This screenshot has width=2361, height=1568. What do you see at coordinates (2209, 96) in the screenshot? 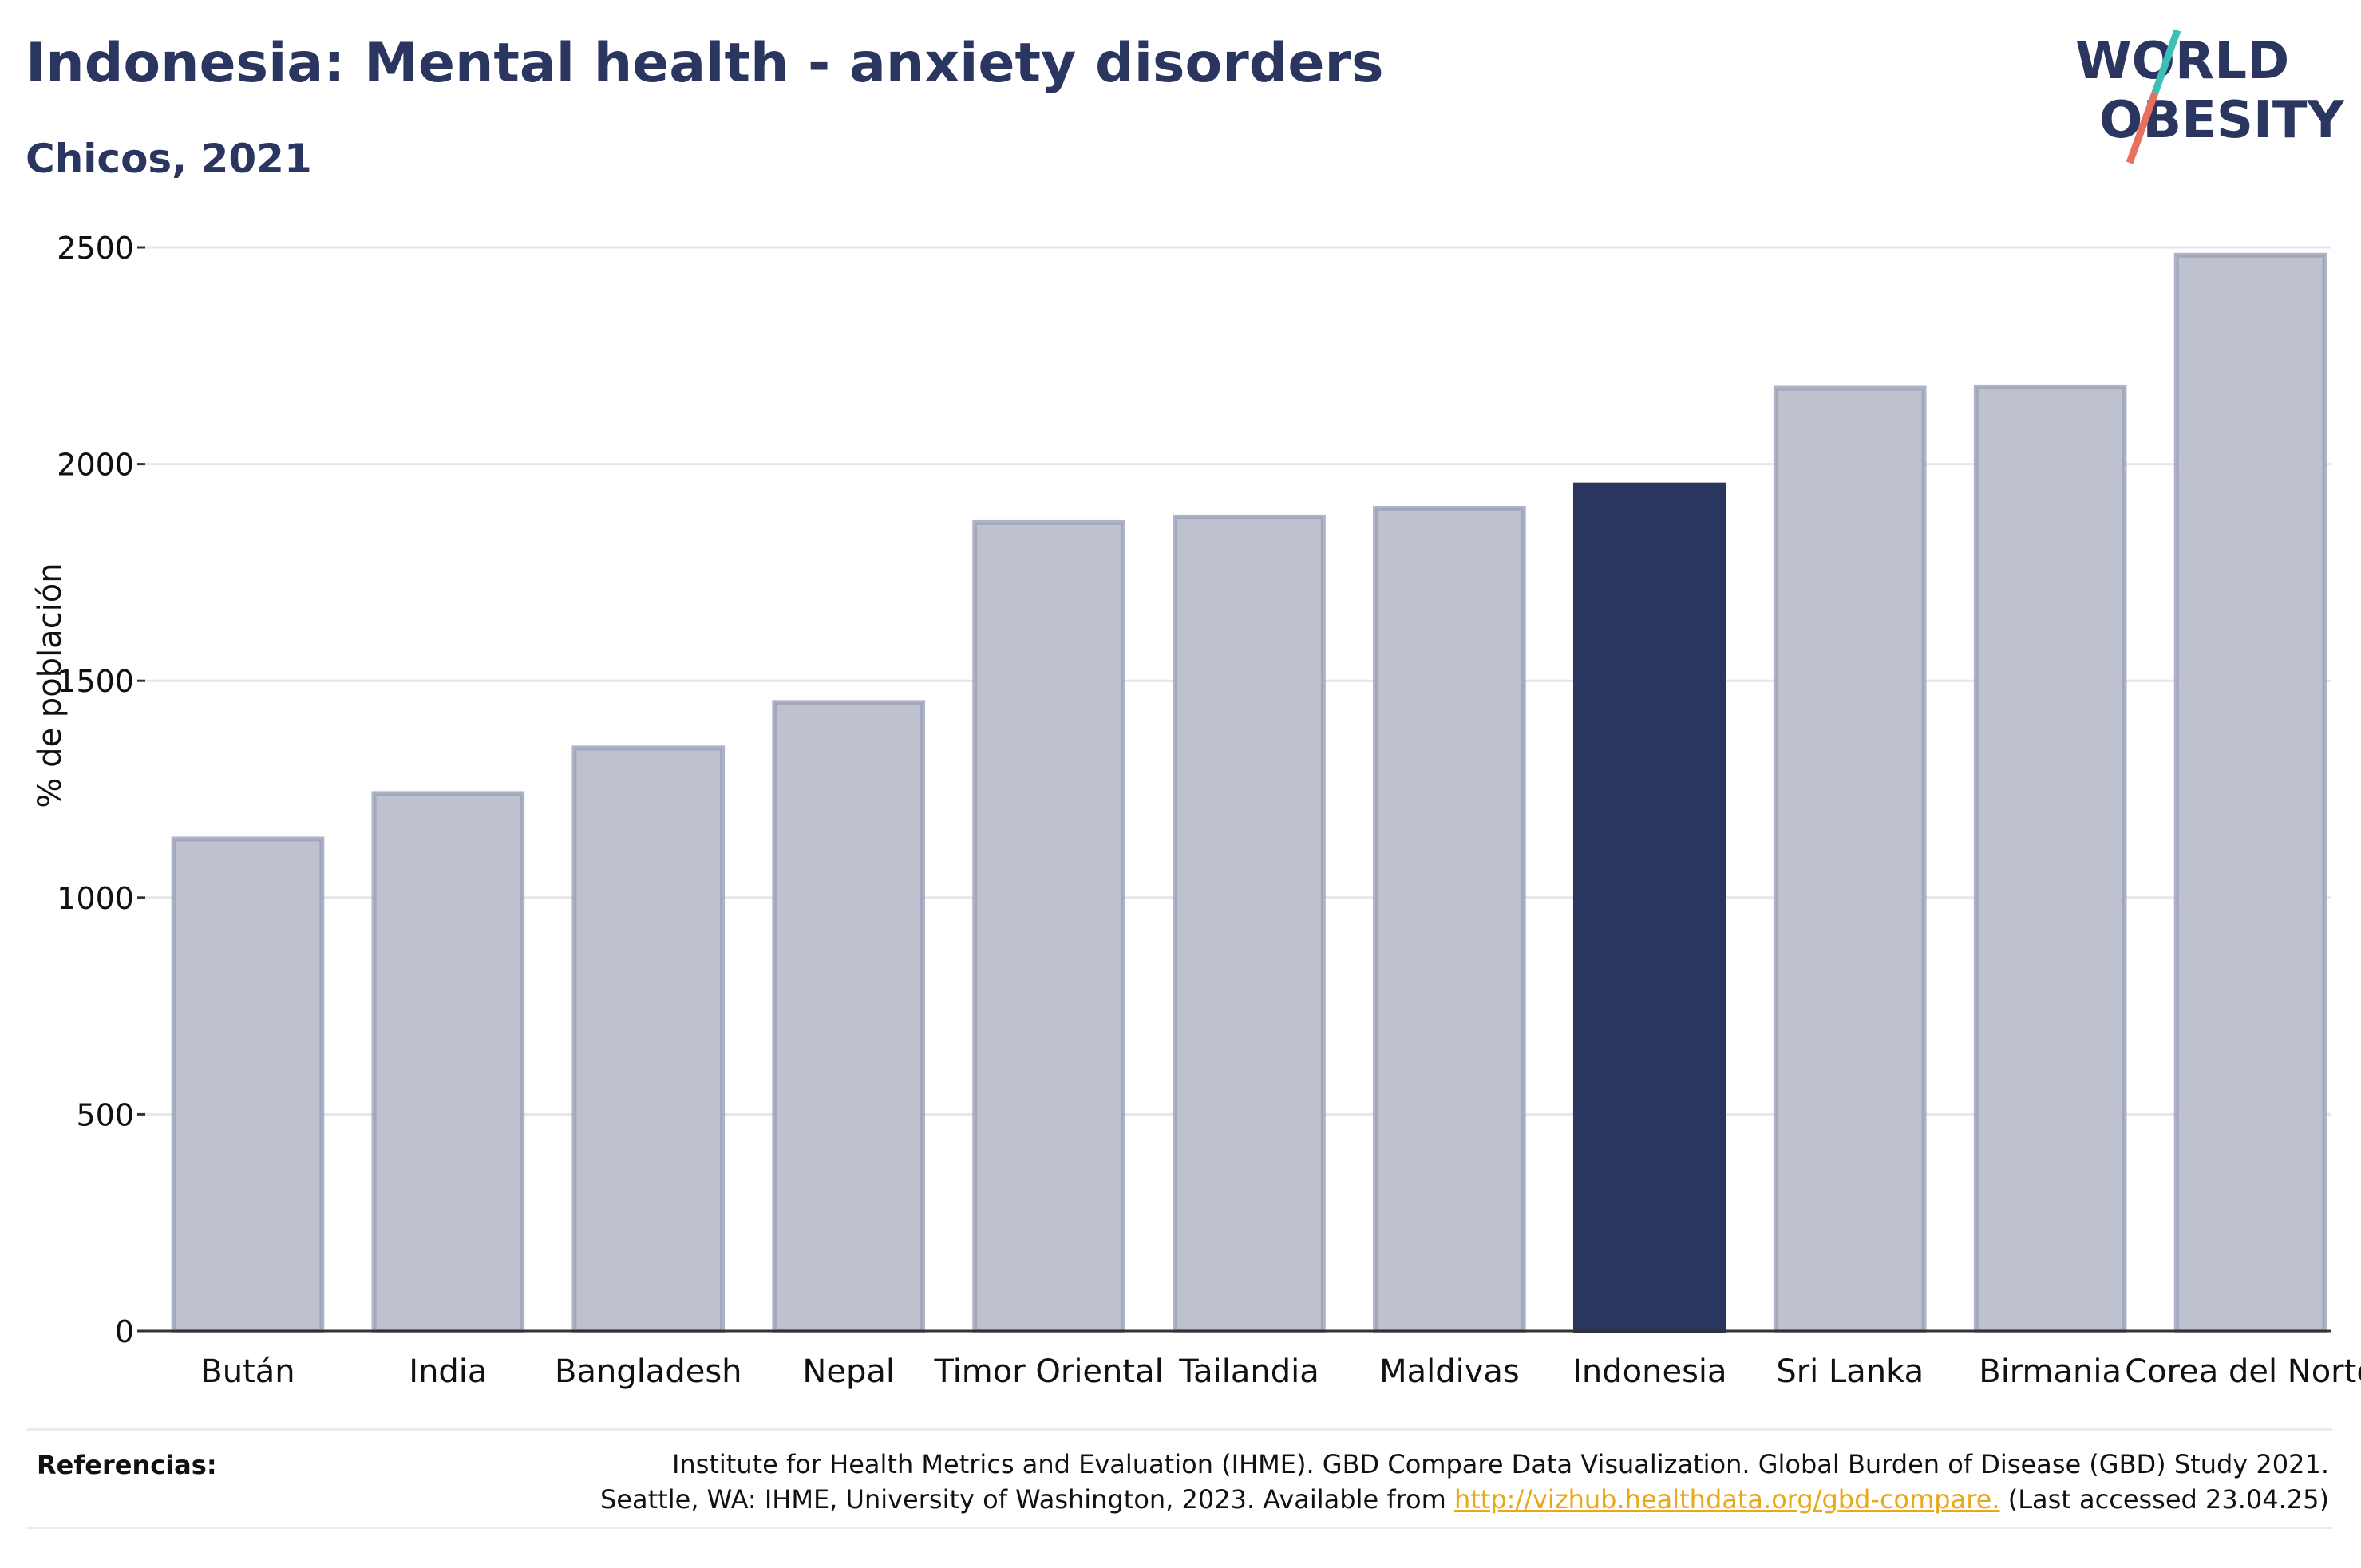
I see `world-obesity-logo: WORLD OBESITY` at bounding box center [2209, 96].